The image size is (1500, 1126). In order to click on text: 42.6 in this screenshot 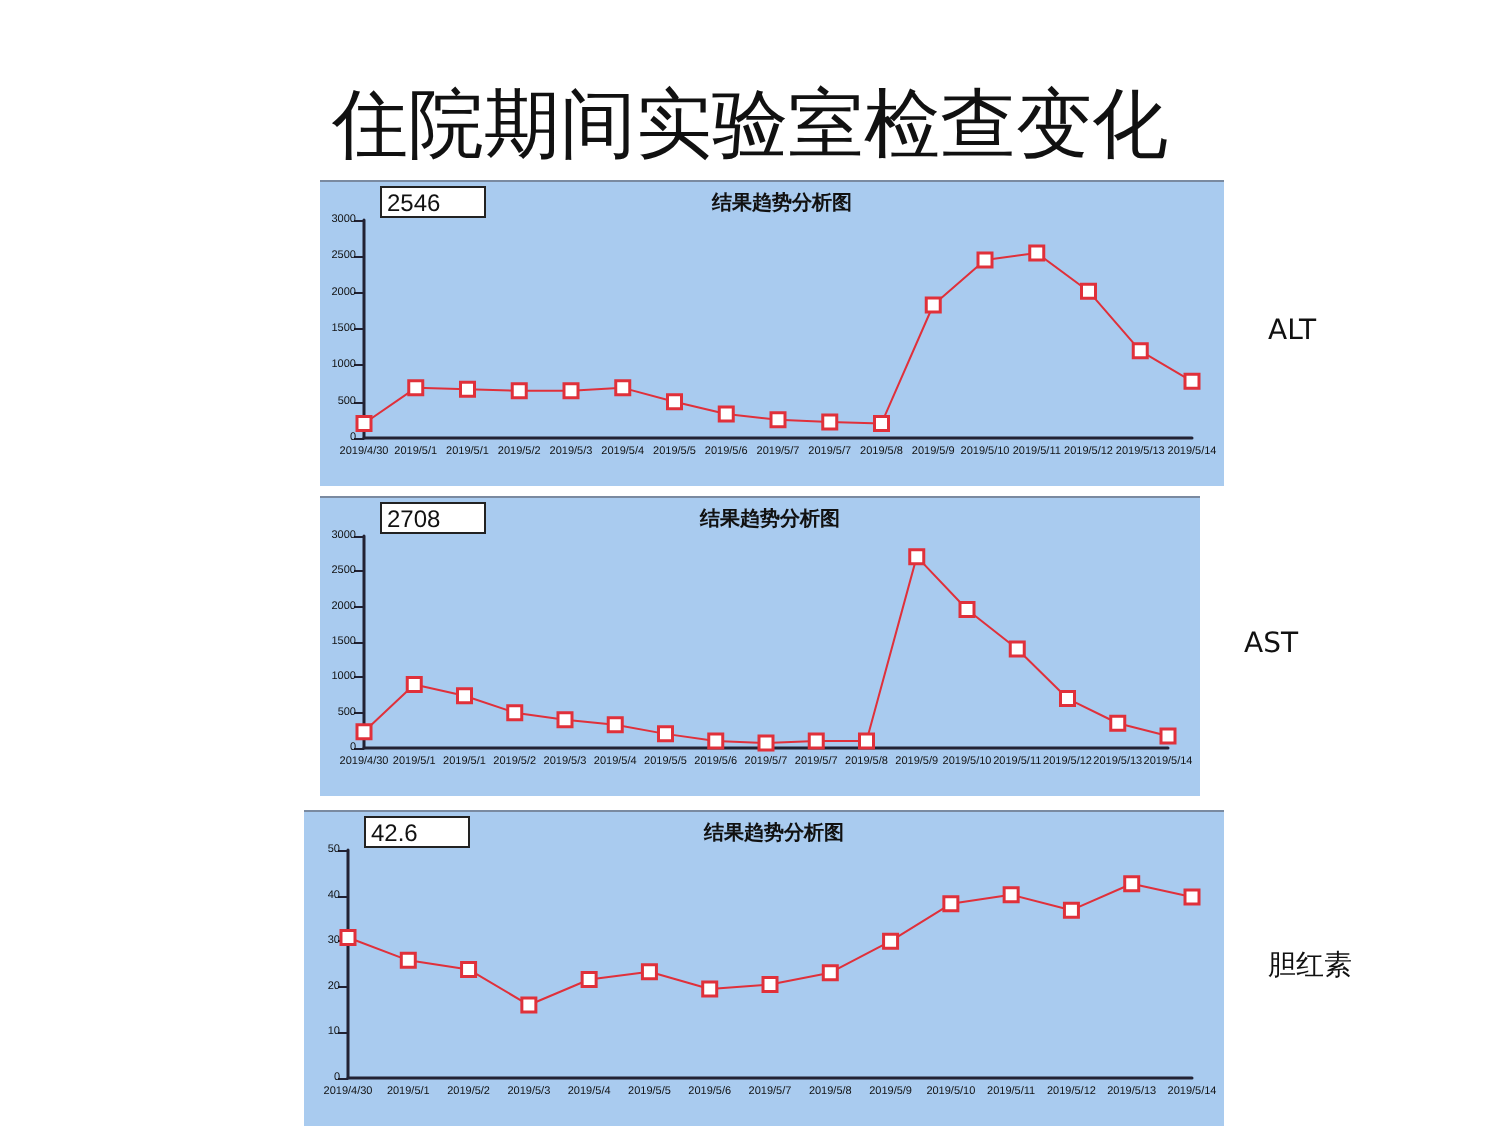, I will do `click(395, 833)`.